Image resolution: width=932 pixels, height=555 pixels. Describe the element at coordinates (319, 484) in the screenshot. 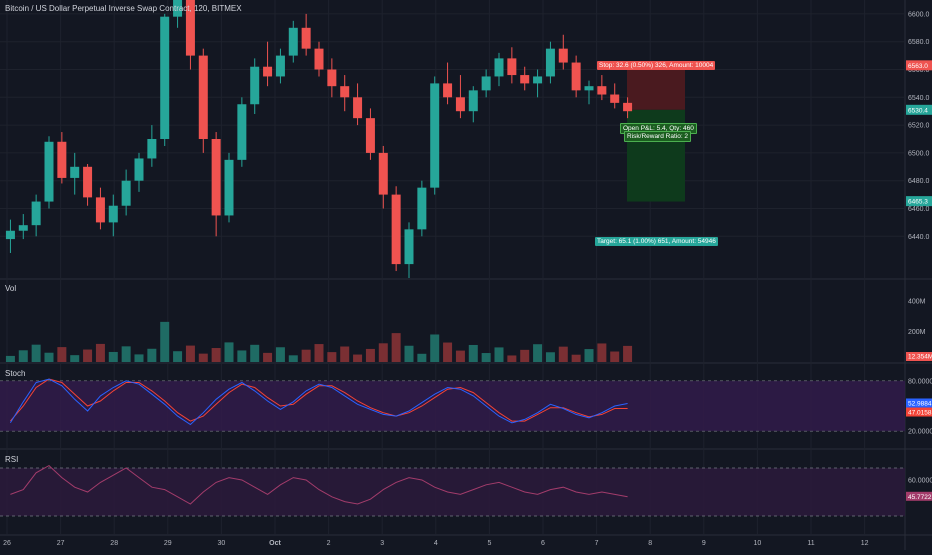

I see `rsi-line` at that location.